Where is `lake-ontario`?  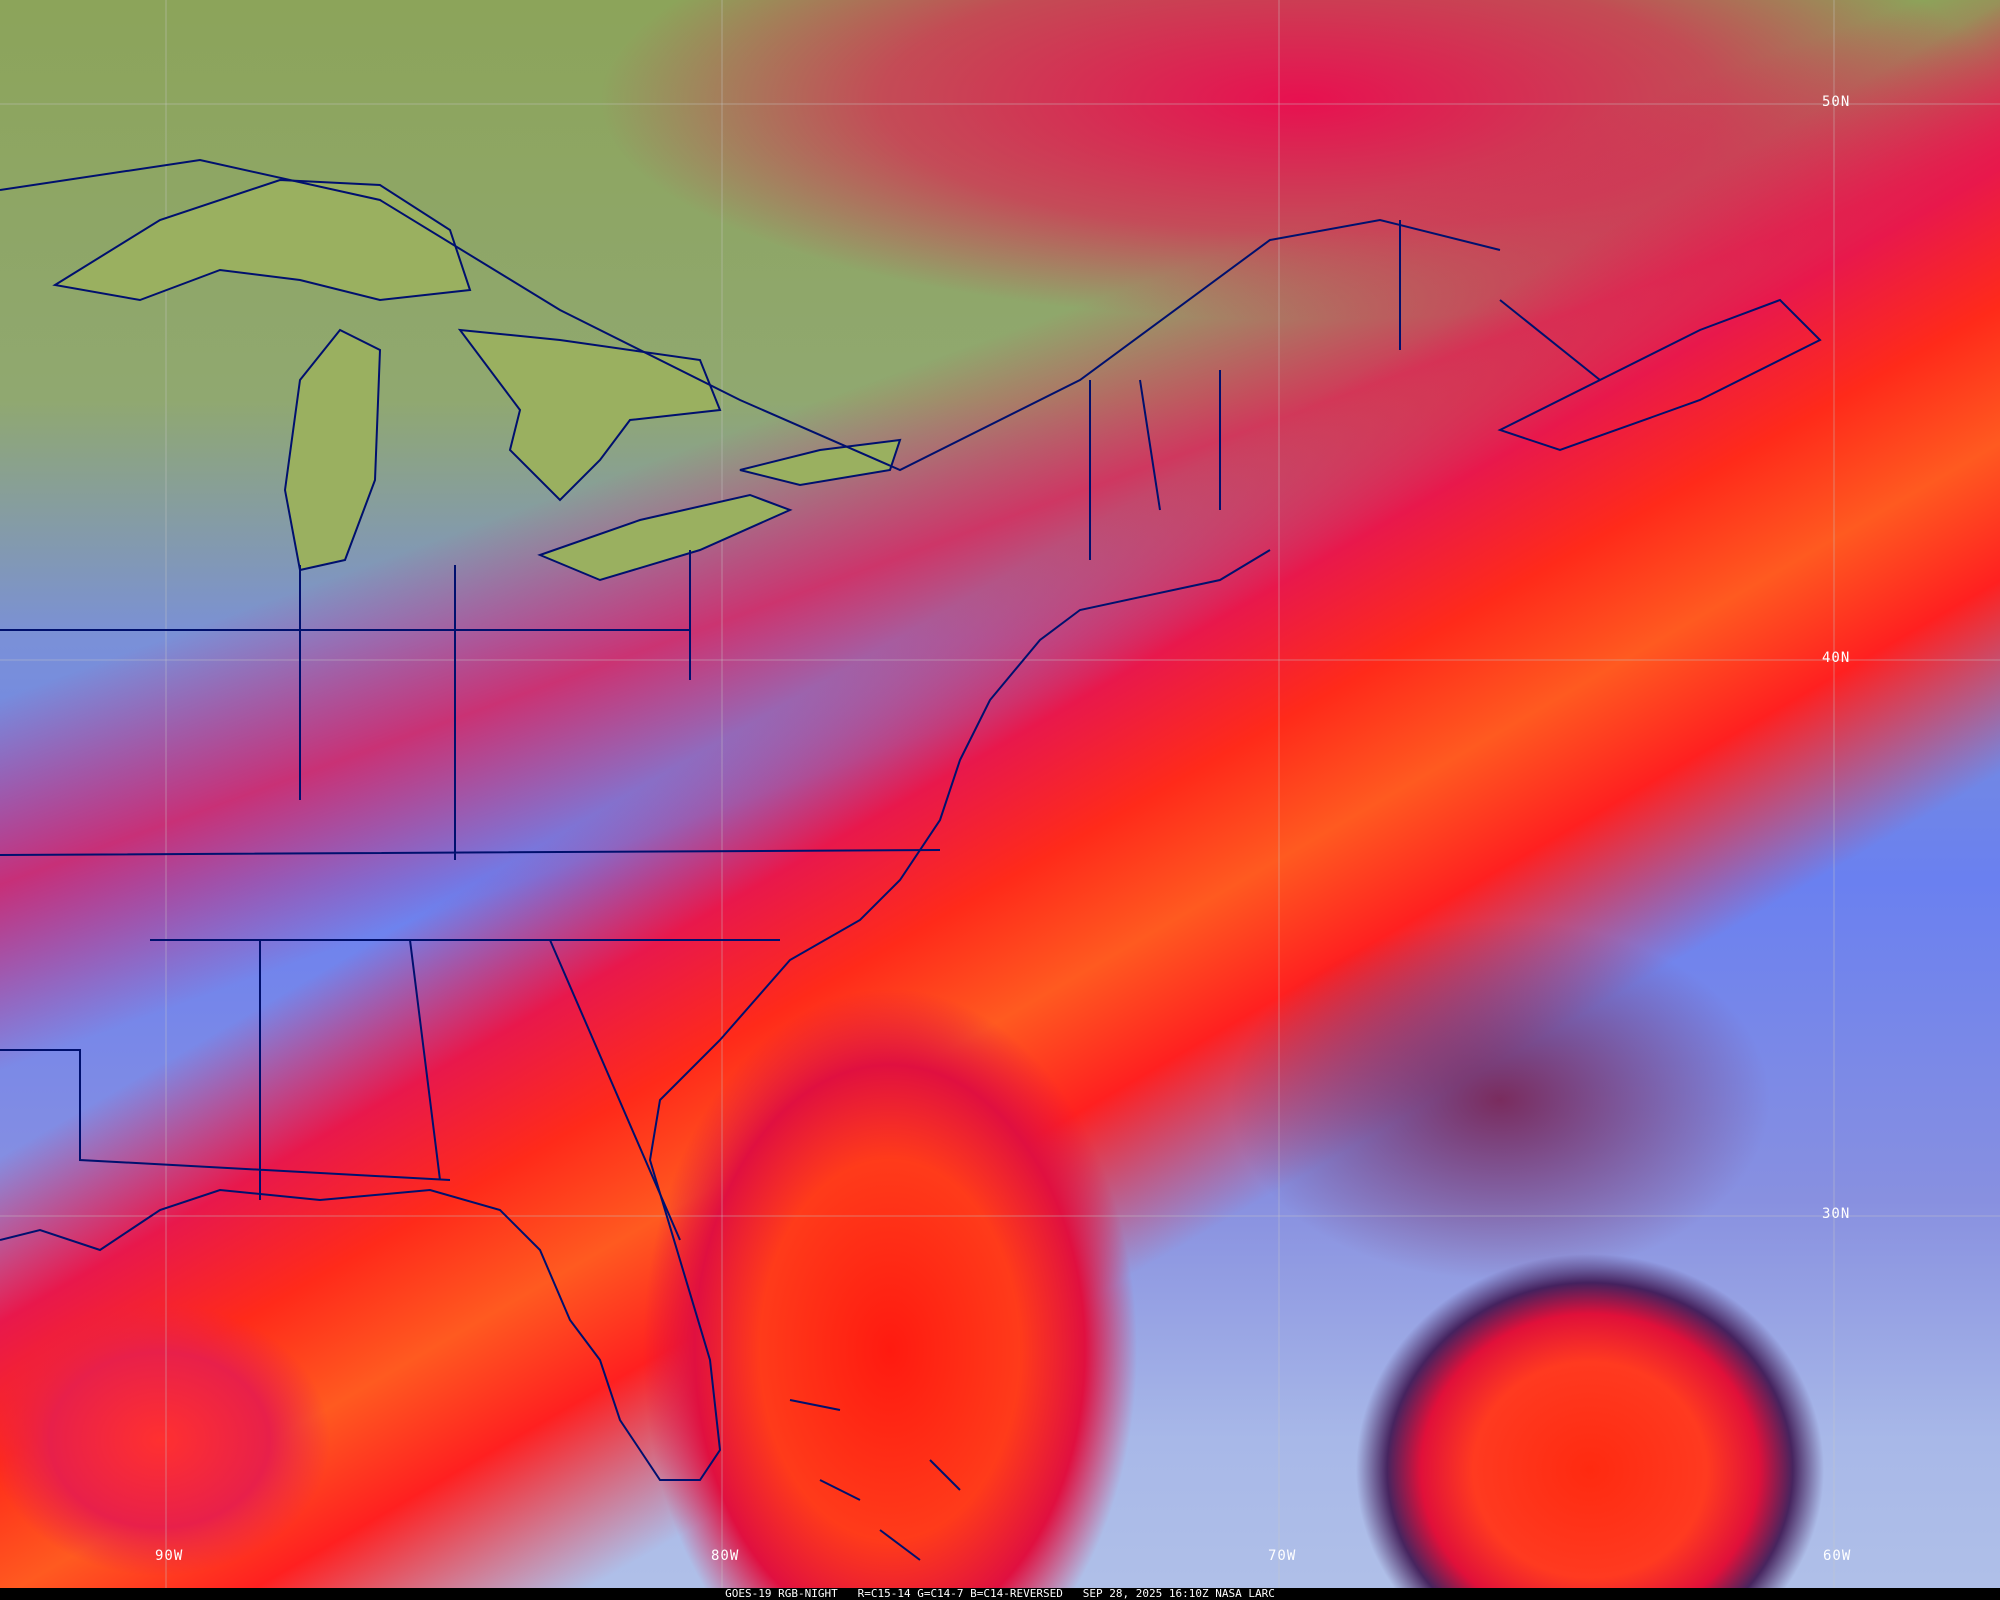 lake-ontario is located at coordinates (820, 462).